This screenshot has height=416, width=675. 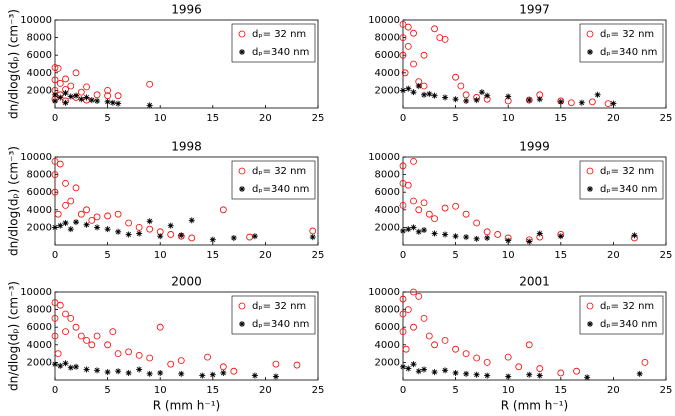 I want to click on plot-area, so click(x=184, y=200).